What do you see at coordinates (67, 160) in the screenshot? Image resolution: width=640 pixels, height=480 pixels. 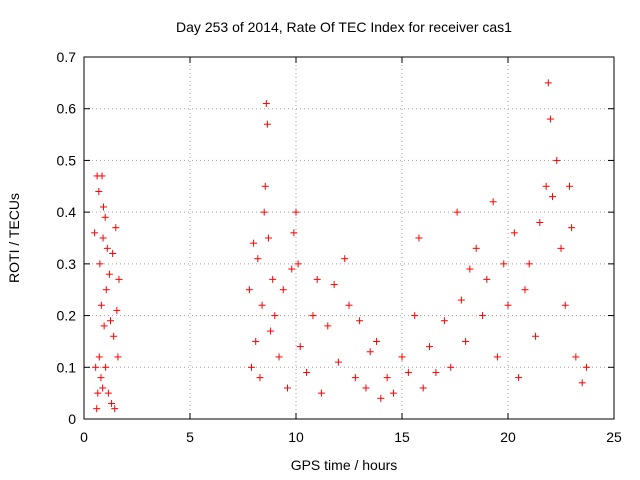 I see `y-tick-label: 0.5` at bounding box center [67, 160].